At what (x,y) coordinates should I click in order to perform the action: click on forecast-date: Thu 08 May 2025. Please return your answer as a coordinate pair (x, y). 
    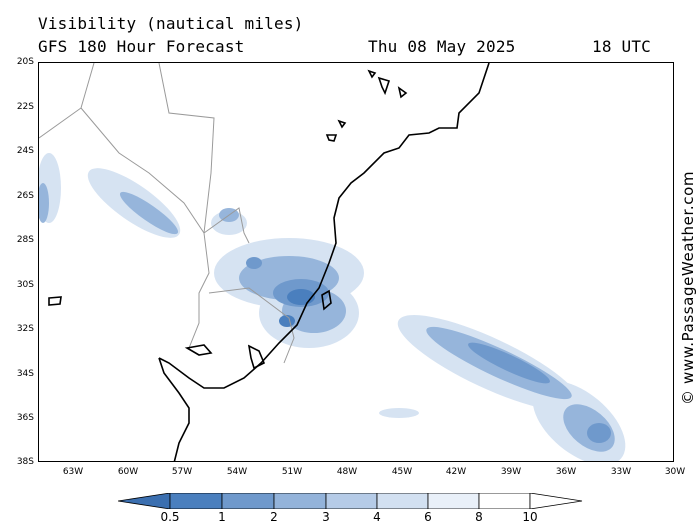
    Looking at the image, I should click on (442, 46).